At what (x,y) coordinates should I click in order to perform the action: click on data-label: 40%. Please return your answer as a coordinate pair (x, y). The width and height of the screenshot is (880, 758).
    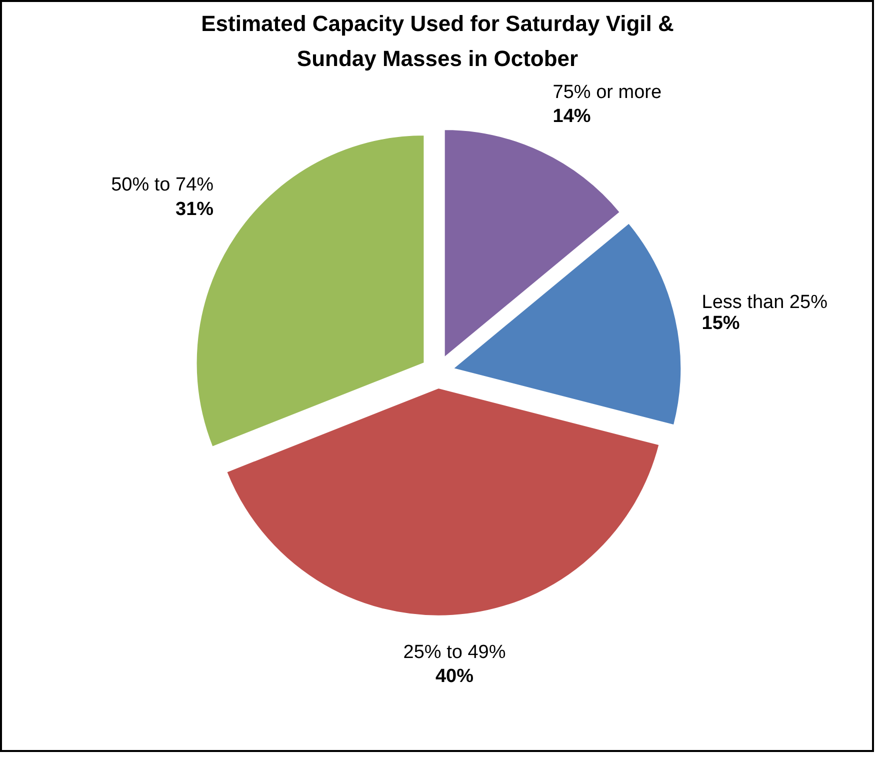
    Looking at the image, I should click on (454, 677).